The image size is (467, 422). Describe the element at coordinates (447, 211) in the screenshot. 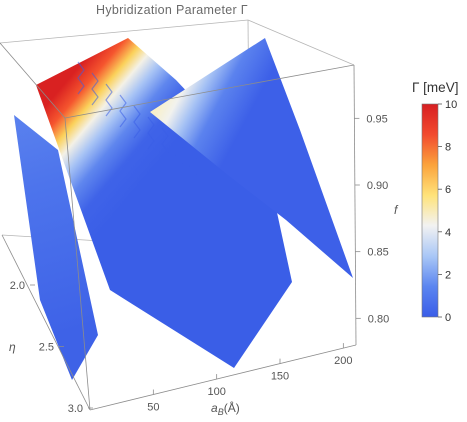

I see `colorbar-ticks: 0 2 4 6 8 10` at that location.